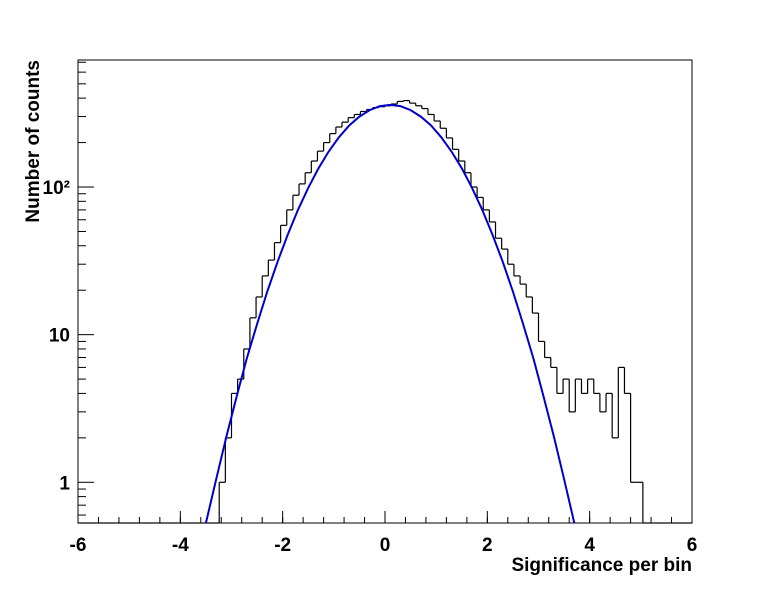  I want to click on x-tick-label: 6, so click(692, 545).